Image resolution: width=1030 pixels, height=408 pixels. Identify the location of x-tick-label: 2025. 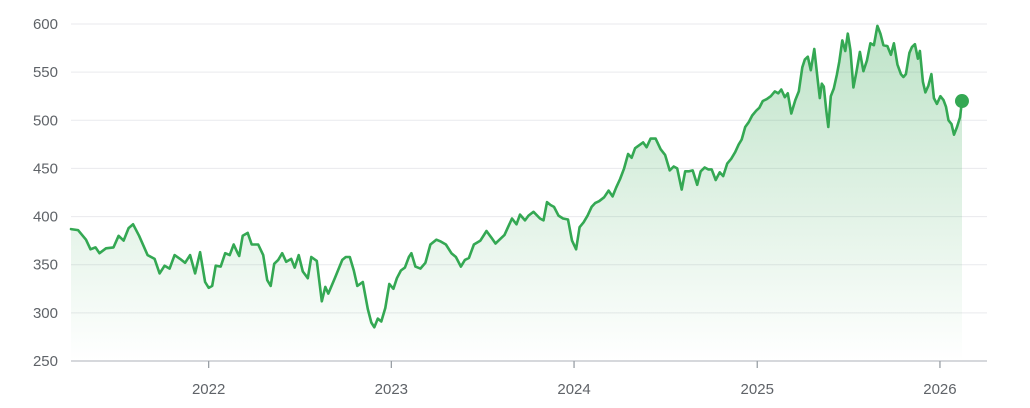
(757, 389).